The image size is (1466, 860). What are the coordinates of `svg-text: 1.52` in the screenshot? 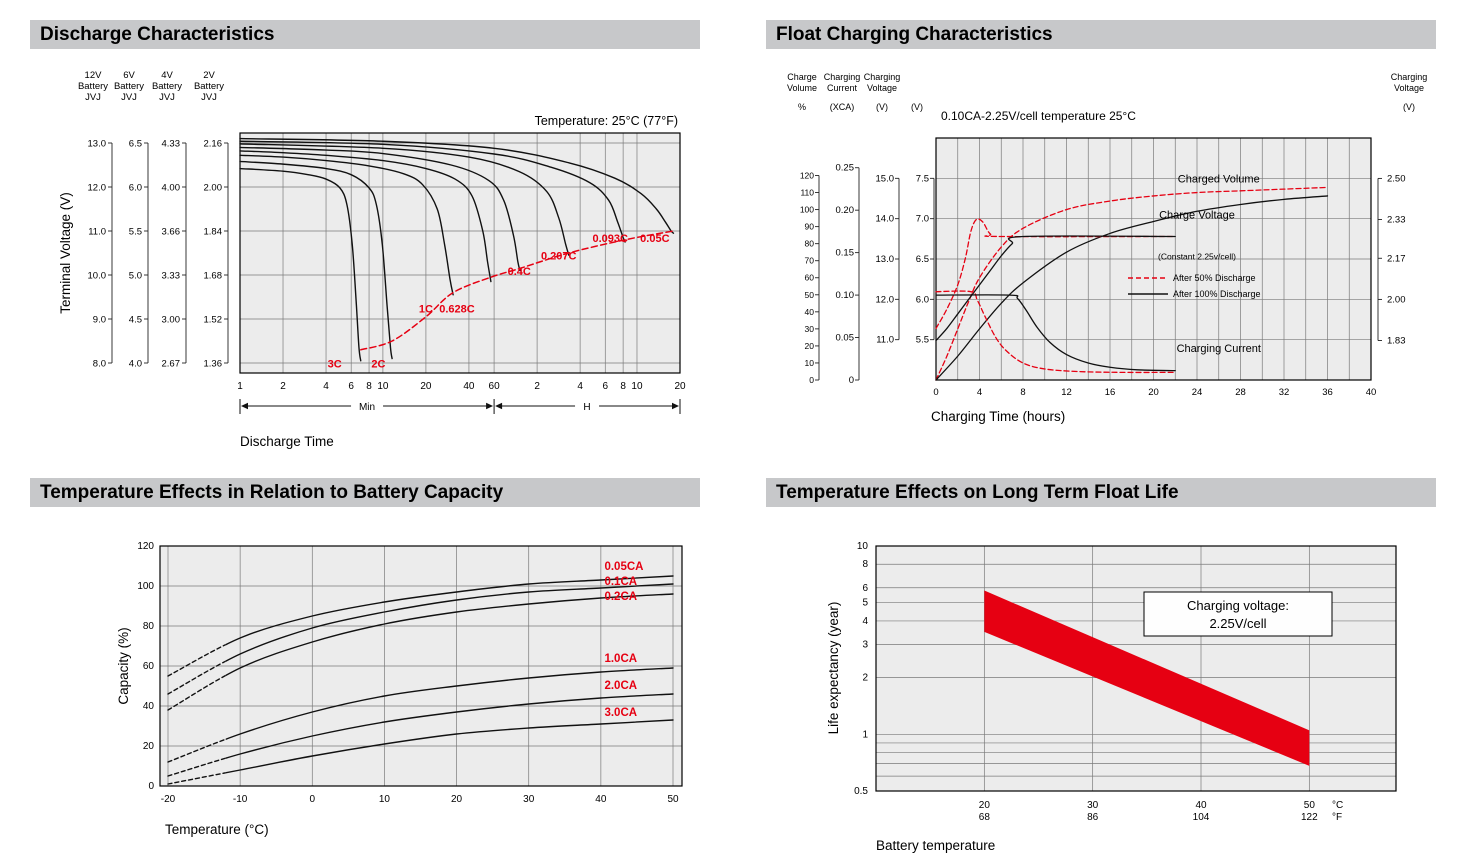 It's located at (213, 320).